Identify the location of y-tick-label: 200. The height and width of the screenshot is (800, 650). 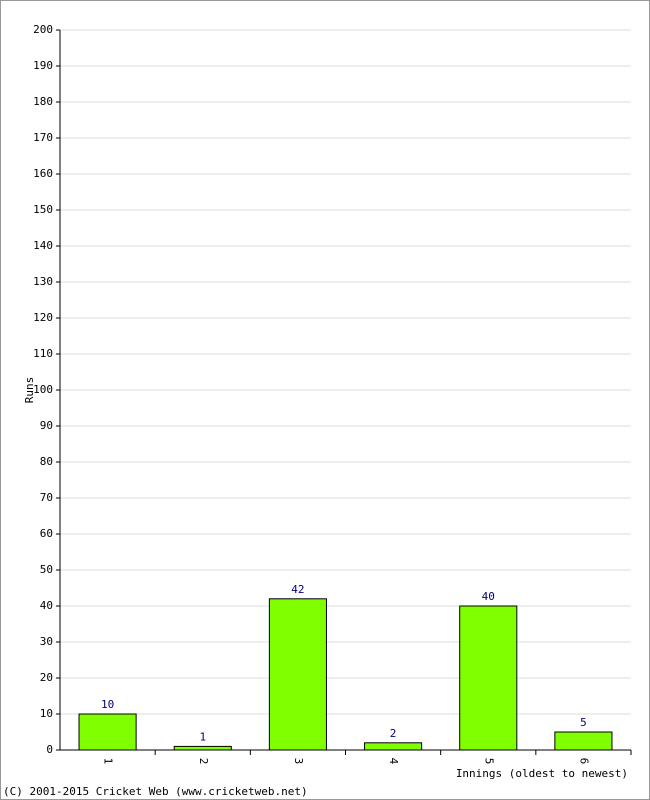
(43, 29).